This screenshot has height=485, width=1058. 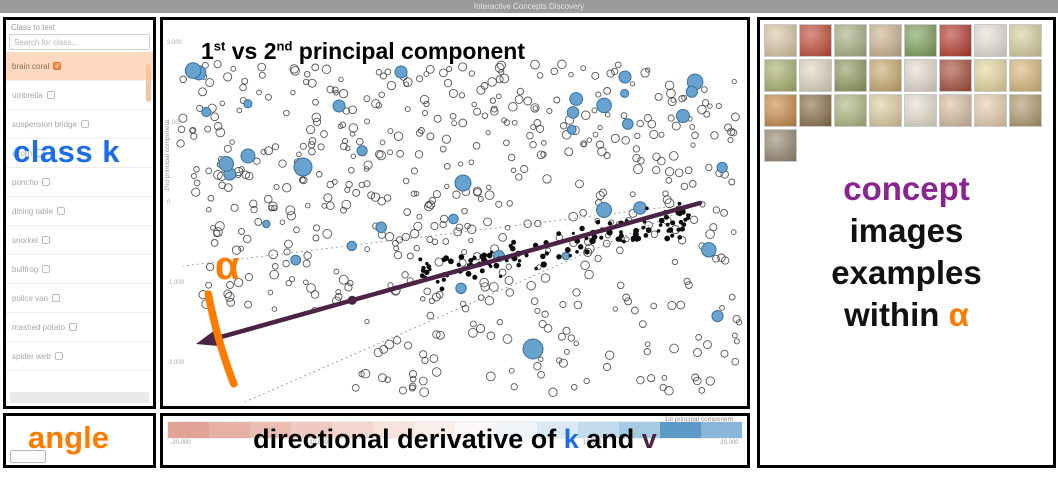 I want to click on class-row: snorkel, so click(x=79, y=240).